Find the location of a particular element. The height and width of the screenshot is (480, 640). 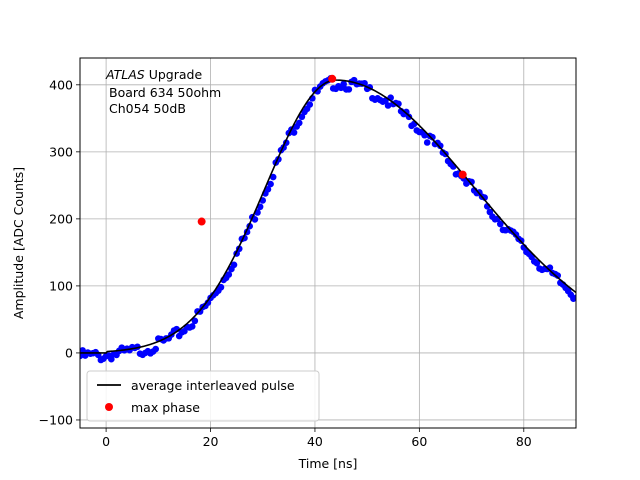

svg-text: ATLAS Upgrade is located at coordinates (153, 74).